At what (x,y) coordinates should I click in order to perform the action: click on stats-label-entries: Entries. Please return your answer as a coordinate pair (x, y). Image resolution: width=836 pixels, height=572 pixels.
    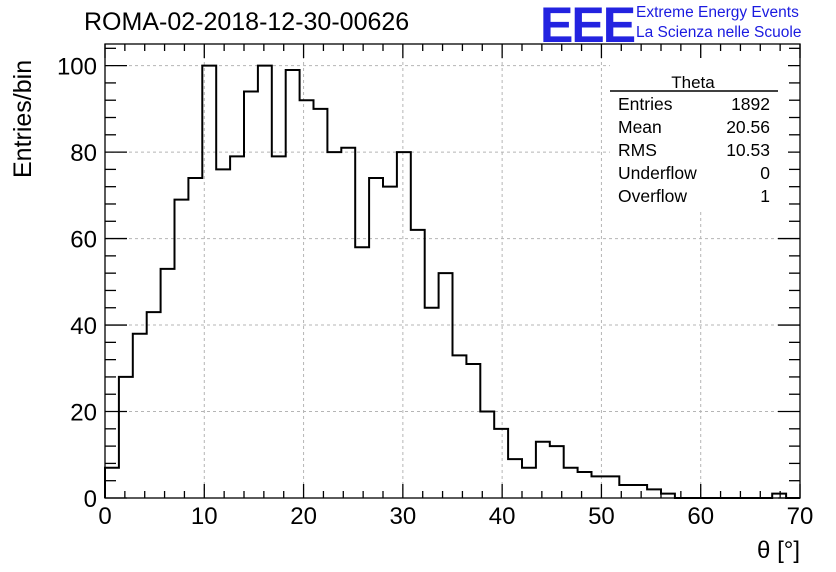
    Looking at the image, I should click on (645, 104).